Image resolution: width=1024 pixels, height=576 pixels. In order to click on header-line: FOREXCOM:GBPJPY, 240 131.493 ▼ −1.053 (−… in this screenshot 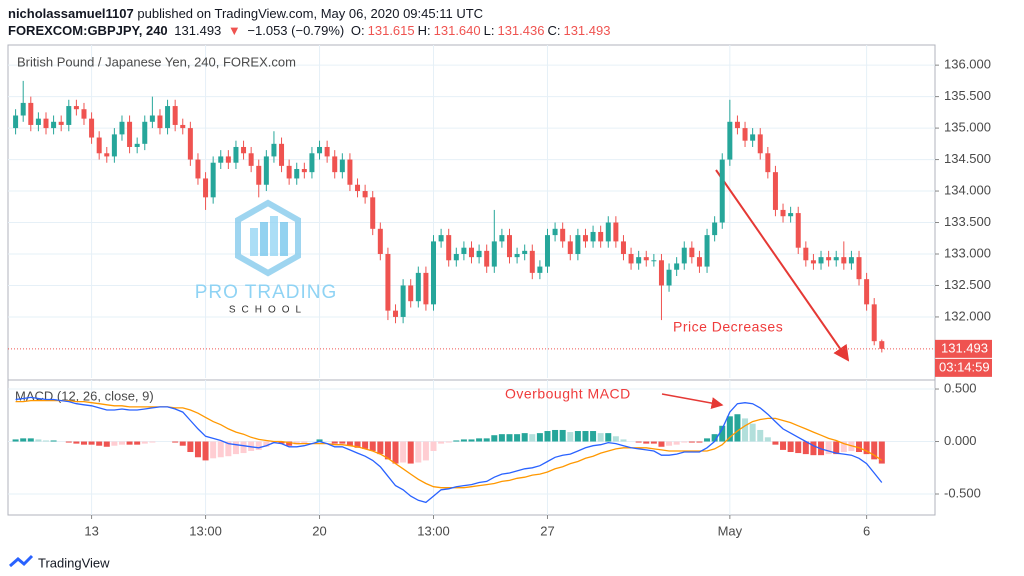, I will do `click(312, 30)`.